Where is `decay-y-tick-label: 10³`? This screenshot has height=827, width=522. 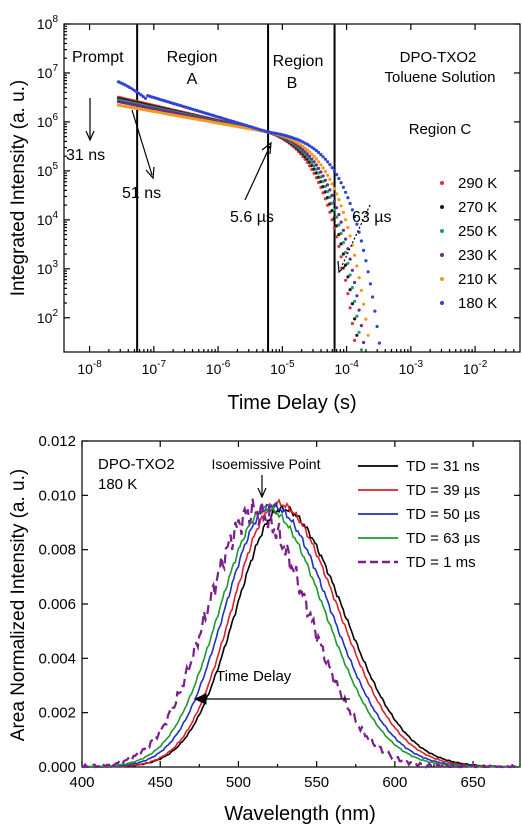
decay-y-tick-label: 10³ is located at coordinates (48, 268).